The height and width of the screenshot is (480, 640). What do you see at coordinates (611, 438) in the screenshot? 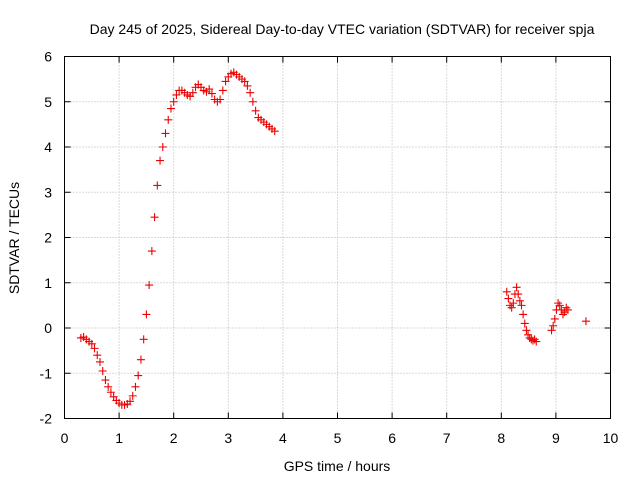
I see `x-tick-label: 10` at bounding box center [611, 438].